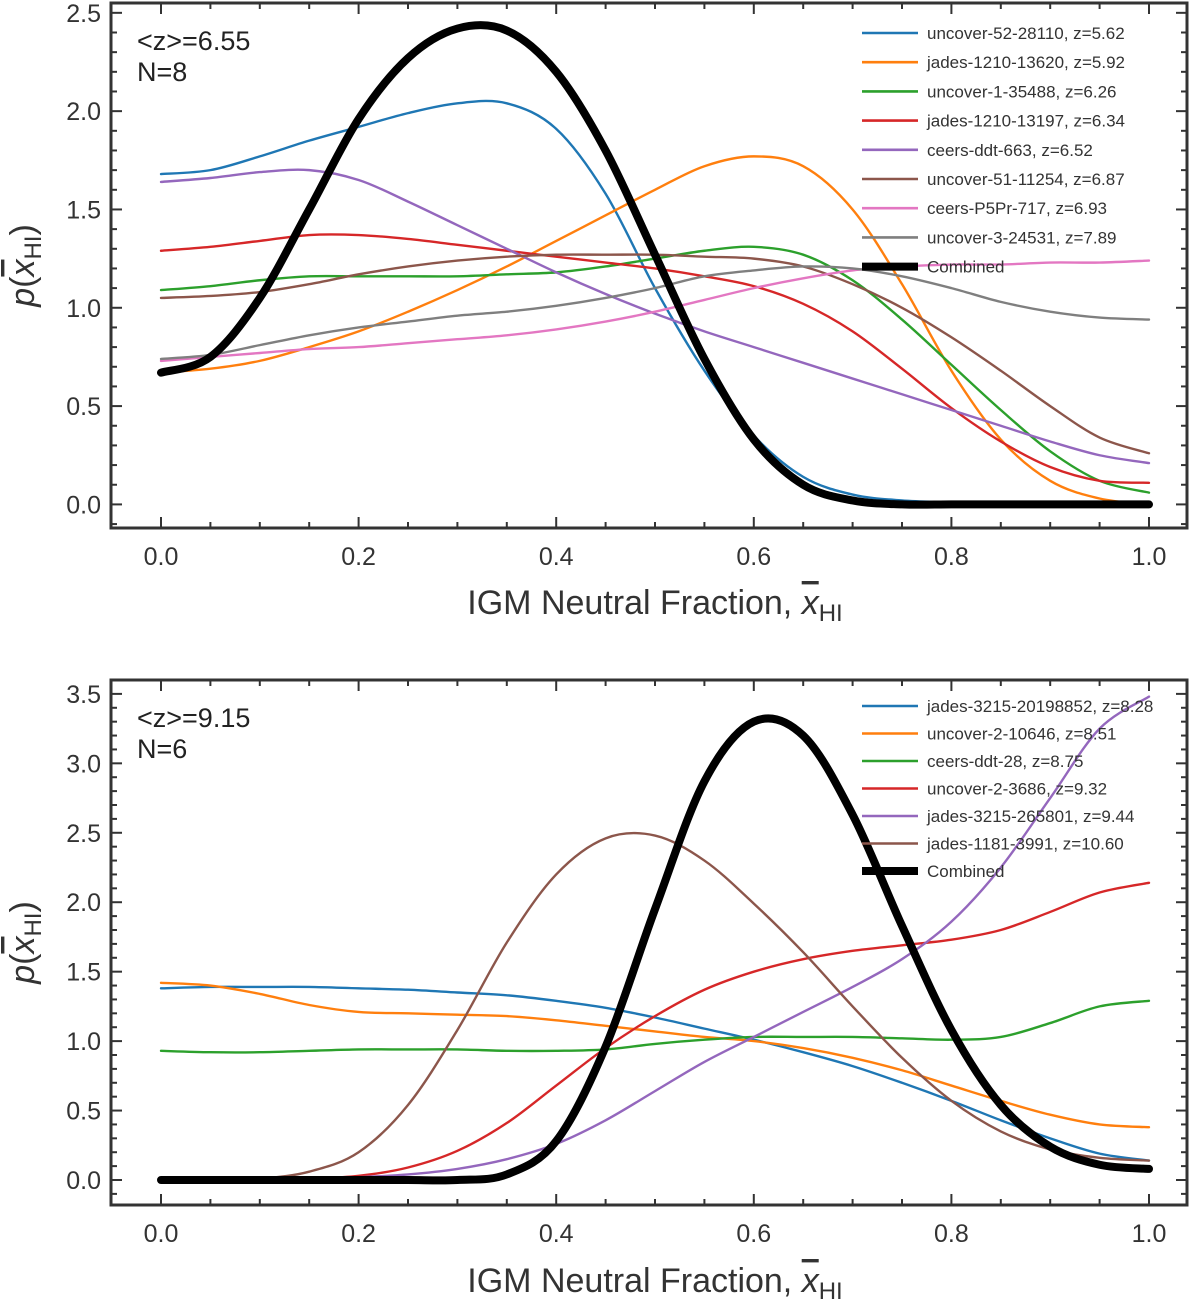 Image resolution: width=1200 pixels, height=1302 pixels. What do you see at coordinates (1030, 816) in the screenshot?
I see `legend-entry: jades-3215-265801, z=9.44` at bounding box center [1030, 816].